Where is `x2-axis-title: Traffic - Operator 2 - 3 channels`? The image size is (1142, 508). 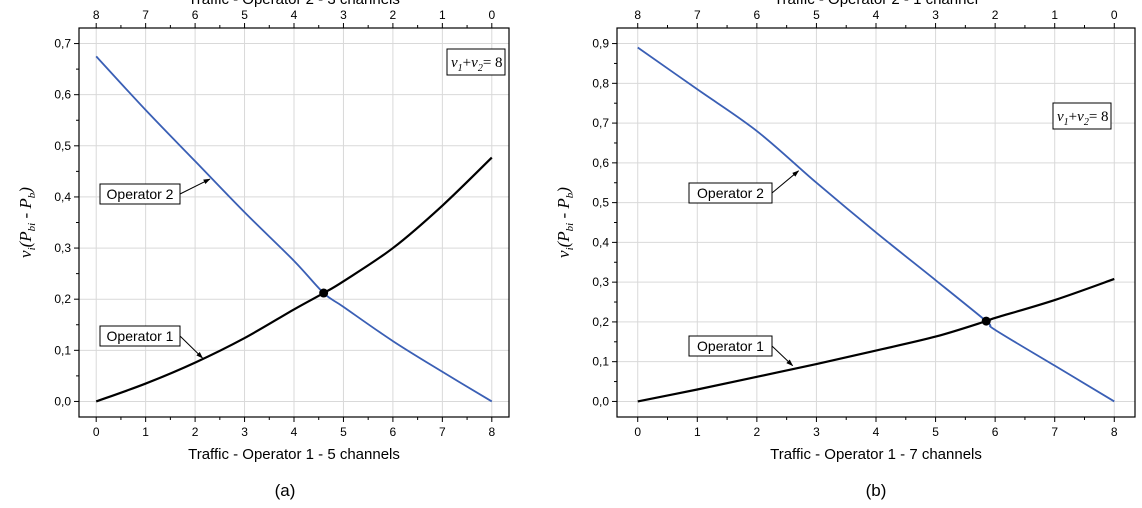 x2-axis-title: Traffic - Operator 2 - 3 channels is located at coordinates (294, 4).